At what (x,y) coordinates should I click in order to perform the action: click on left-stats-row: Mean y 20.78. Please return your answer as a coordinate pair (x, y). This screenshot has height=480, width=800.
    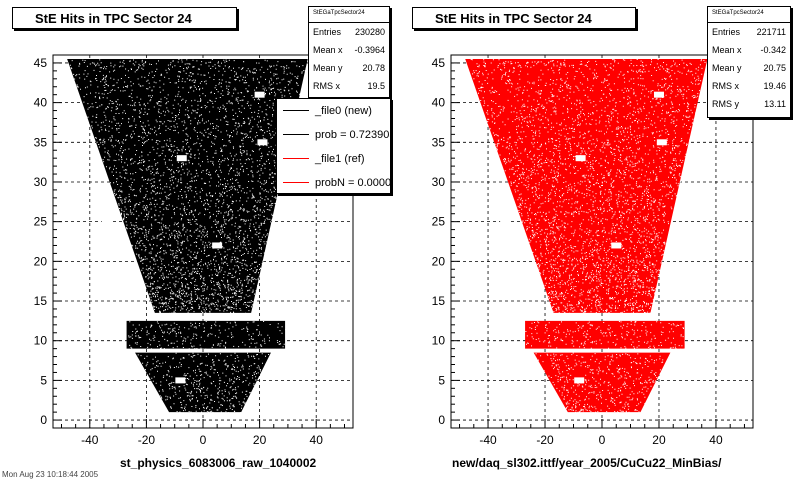
    Looking at the image, I should click on (349, 68).